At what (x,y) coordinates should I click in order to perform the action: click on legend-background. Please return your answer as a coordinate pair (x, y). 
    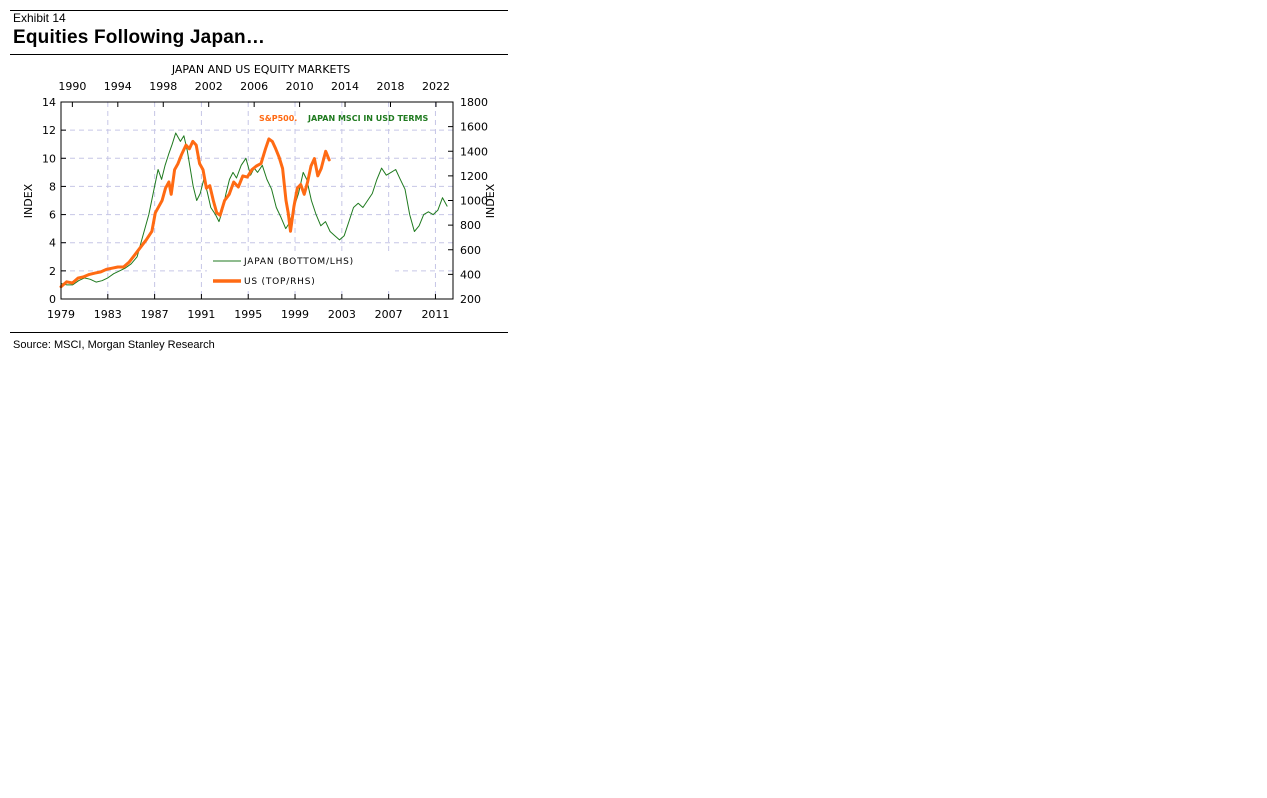
    Looking at the image, I should click on (301, 271).